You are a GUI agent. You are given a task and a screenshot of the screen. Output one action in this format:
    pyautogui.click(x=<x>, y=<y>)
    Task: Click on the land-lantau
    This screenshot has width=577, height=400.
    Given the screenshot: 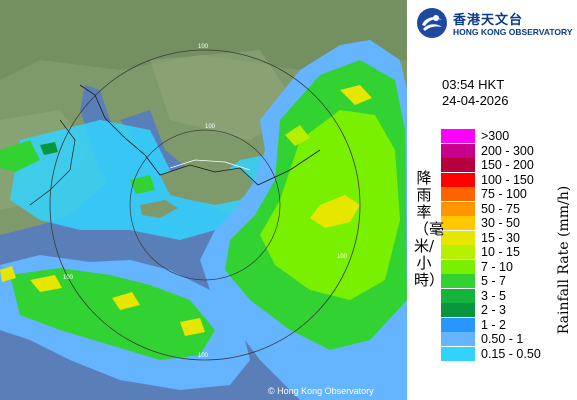 What is the action you would take?
    pyautogui.click(x=159, y=209)
    